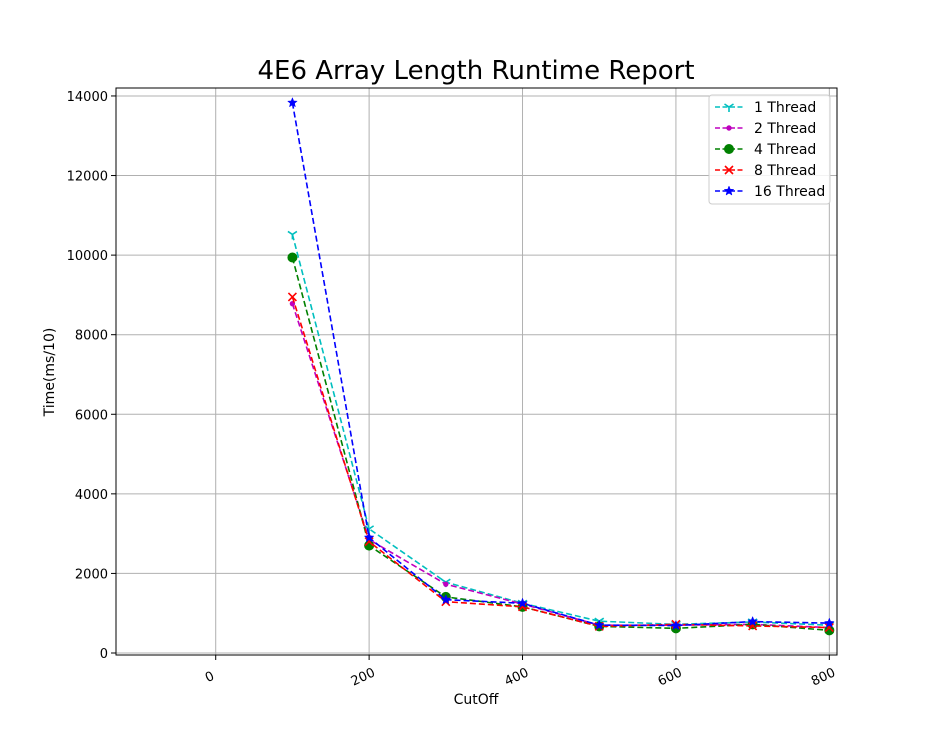 This screenshot has height=736, width=930. Describe the element at coordinates (91, 495) in the screenshot. I see `y-tick-label: 4000` at that location.